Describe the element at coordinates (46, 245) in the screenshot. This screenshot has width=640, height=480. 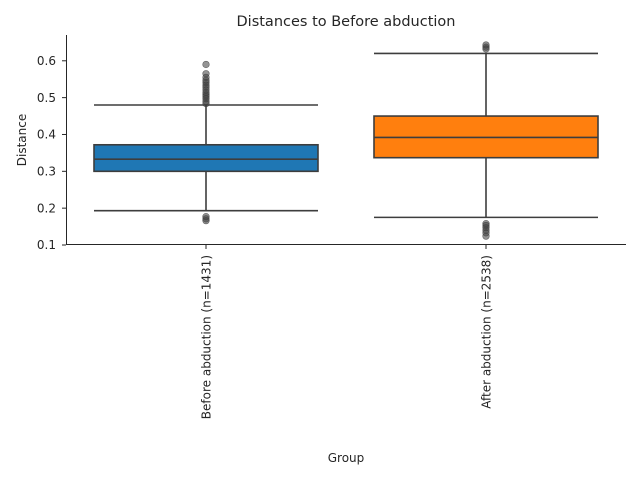
I see `y-tick-label: 0.1` at that location.